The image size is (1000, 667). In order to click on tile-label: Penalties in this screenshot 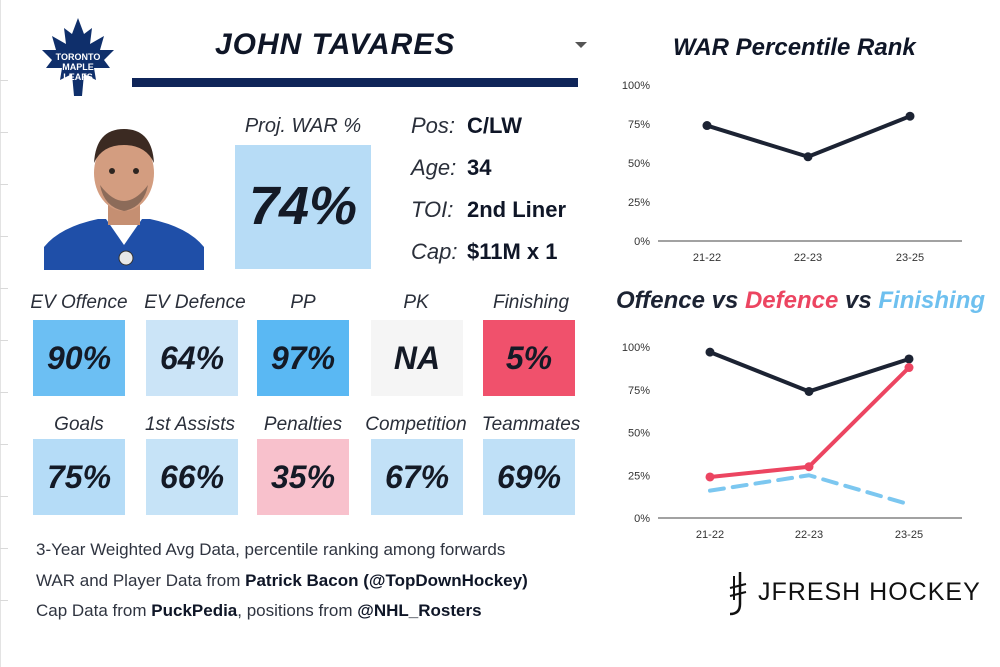, I will do `click(303, 424)`.